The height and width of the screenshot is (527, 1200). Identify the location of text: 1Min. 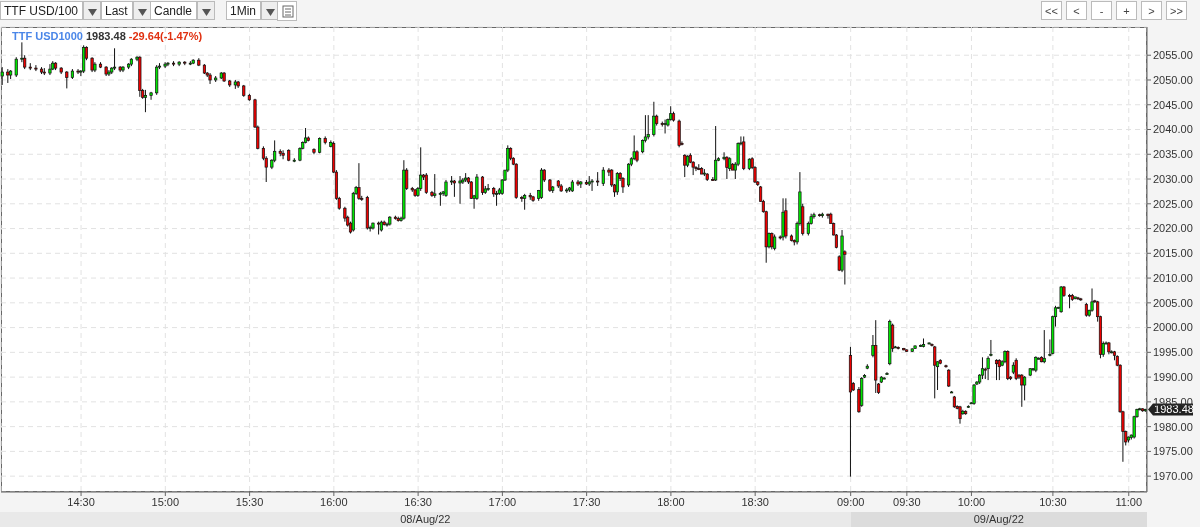
(244, 10).